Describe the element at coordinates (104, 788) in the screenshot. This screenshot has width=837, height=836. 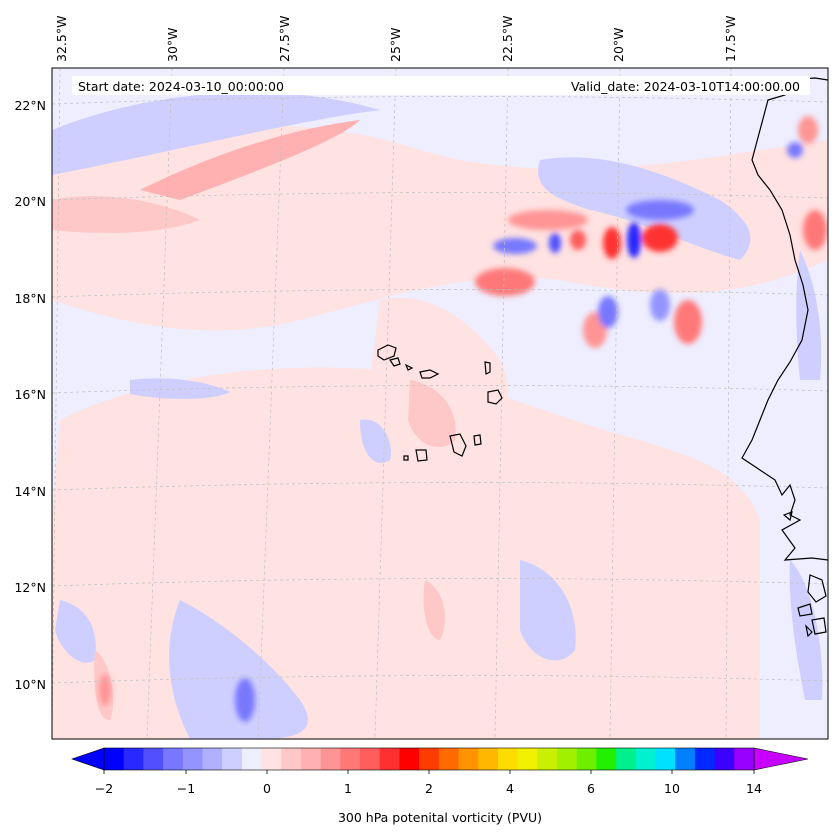
I see `colorbar-tick-label: −2` at that location.